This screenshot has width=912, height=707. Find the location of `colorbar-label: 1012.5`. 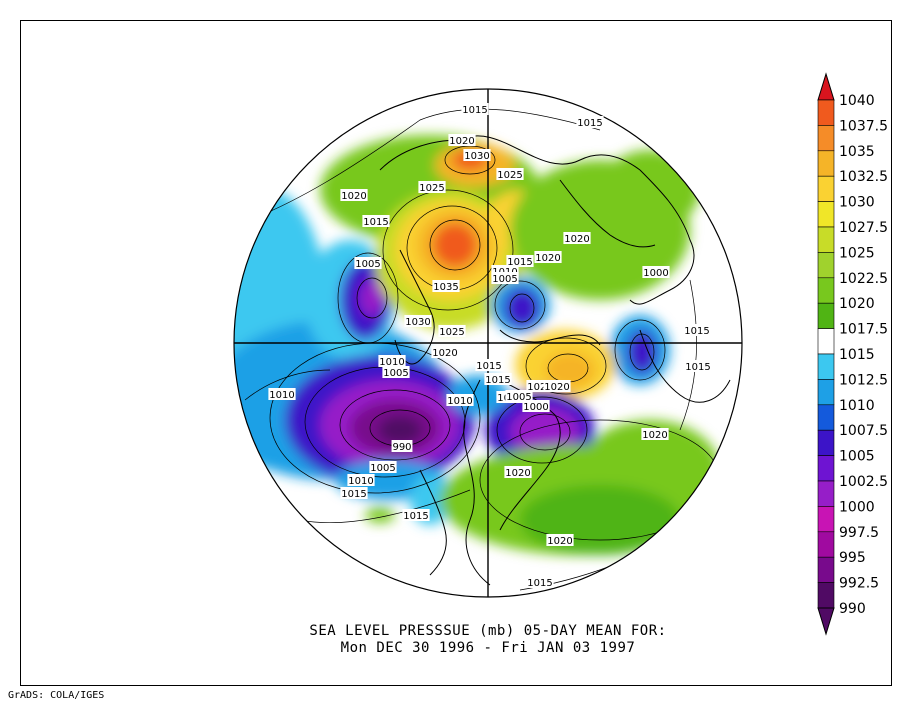

colorbar-label: 1012.5 is located at coordinates (863, 380).